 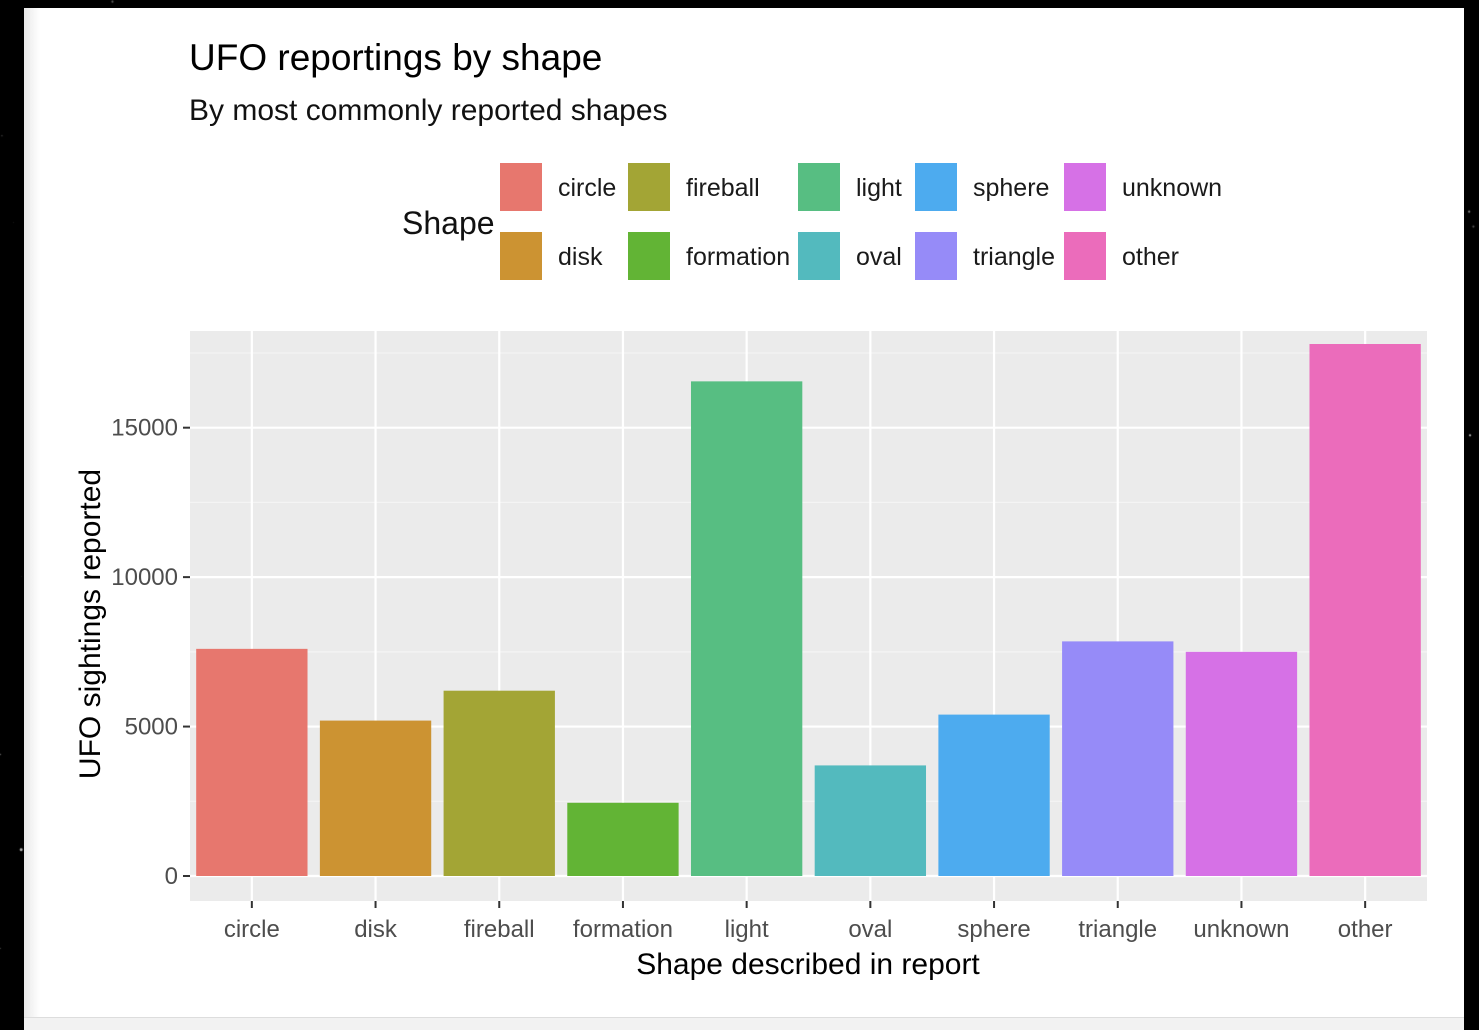 What do you see at coordinates (375, 798) in the screenshot?
I see `bar-disk` at bounding box center [375, 798].